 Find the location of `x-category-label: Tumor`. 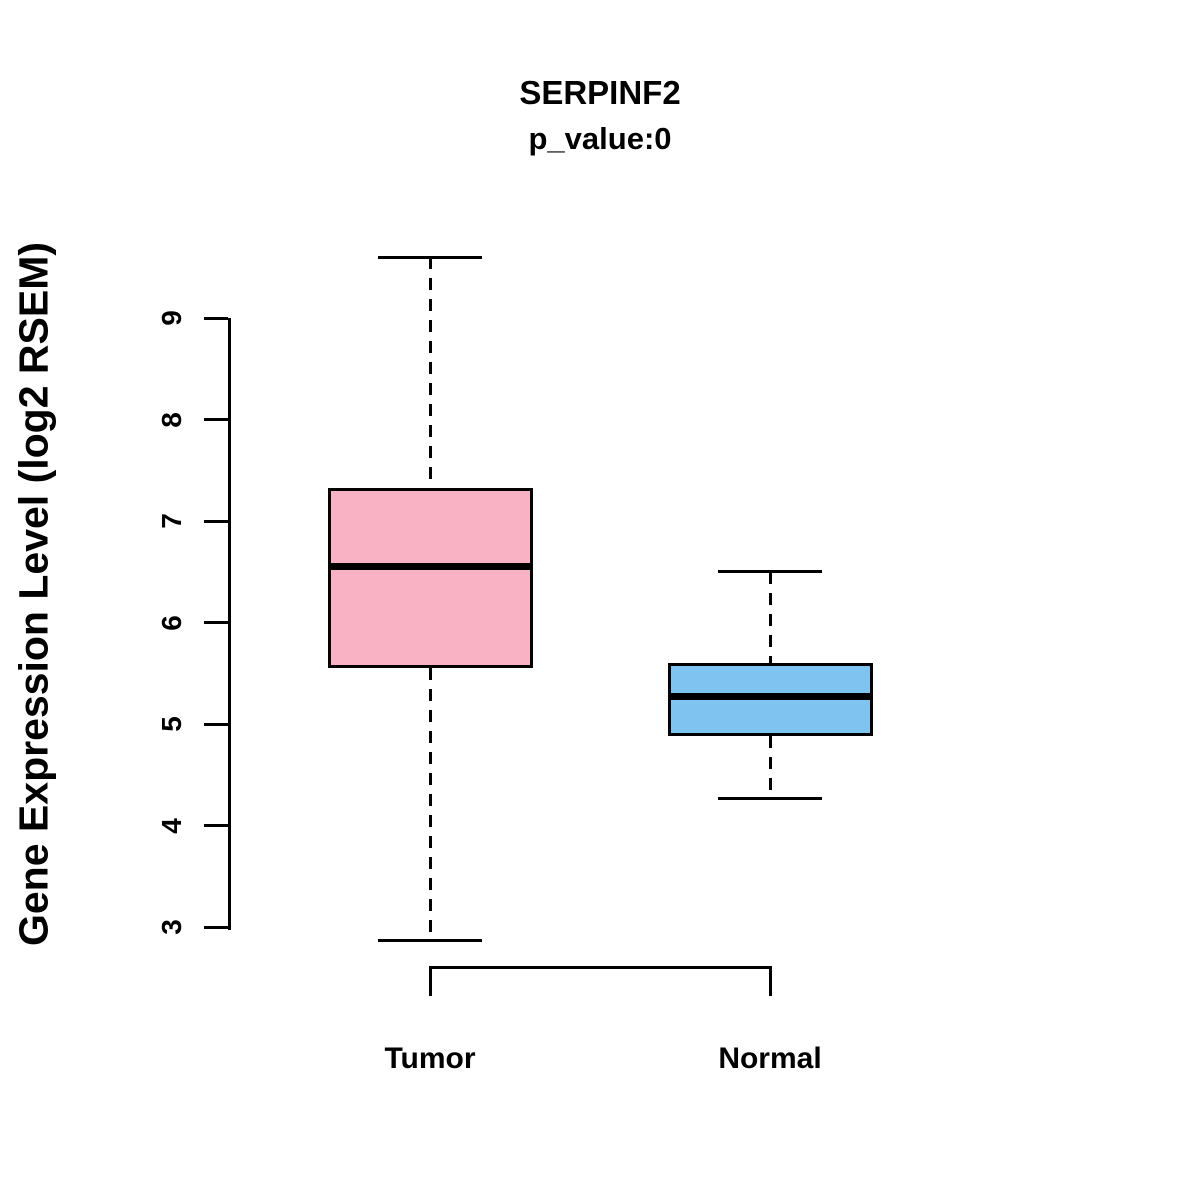

x-category-label: Tumor is located at coordinates (430, 1058).